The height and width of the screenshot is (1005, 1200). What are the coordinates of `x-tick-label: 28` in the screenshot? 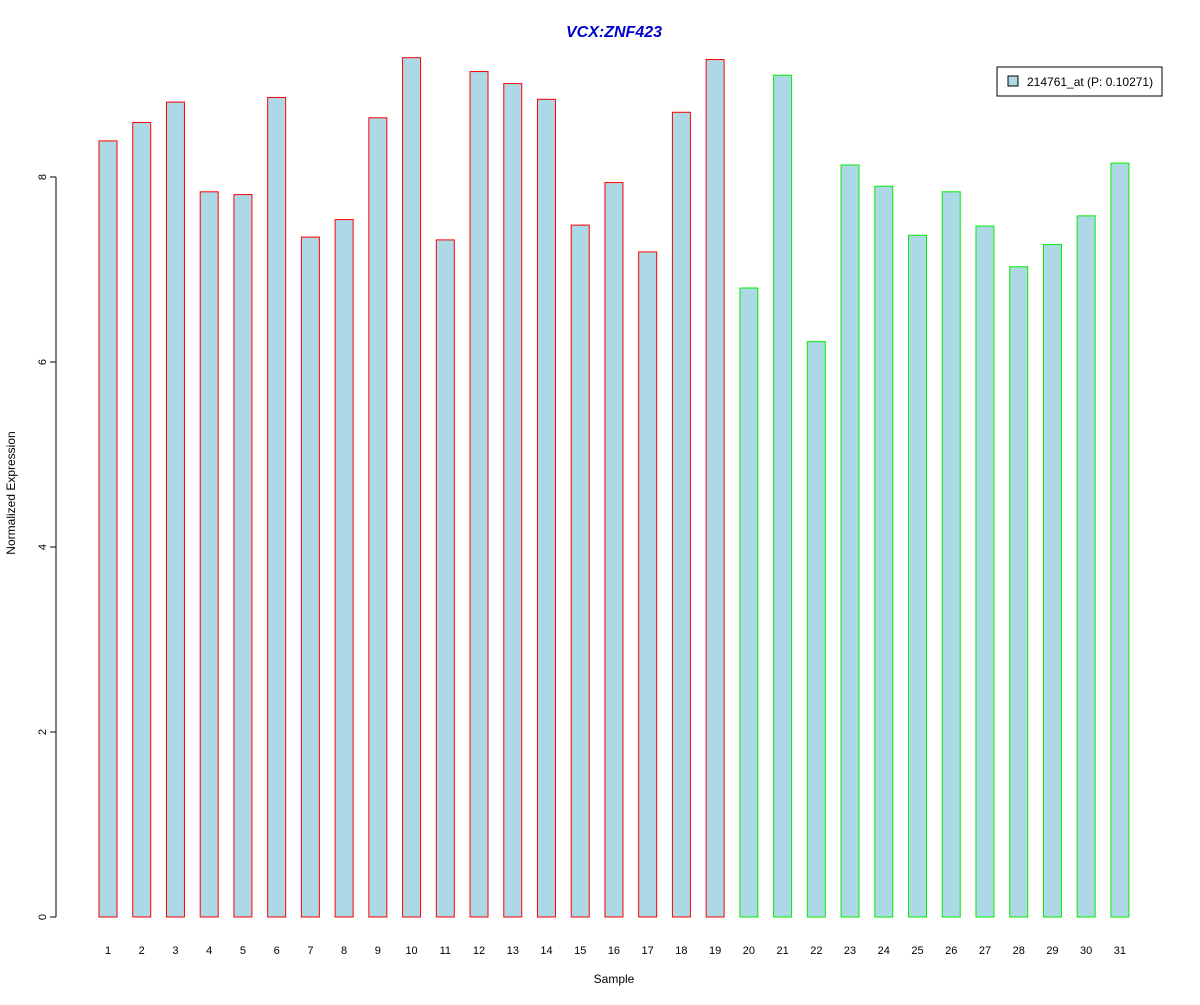 It's located at (1019, 951).